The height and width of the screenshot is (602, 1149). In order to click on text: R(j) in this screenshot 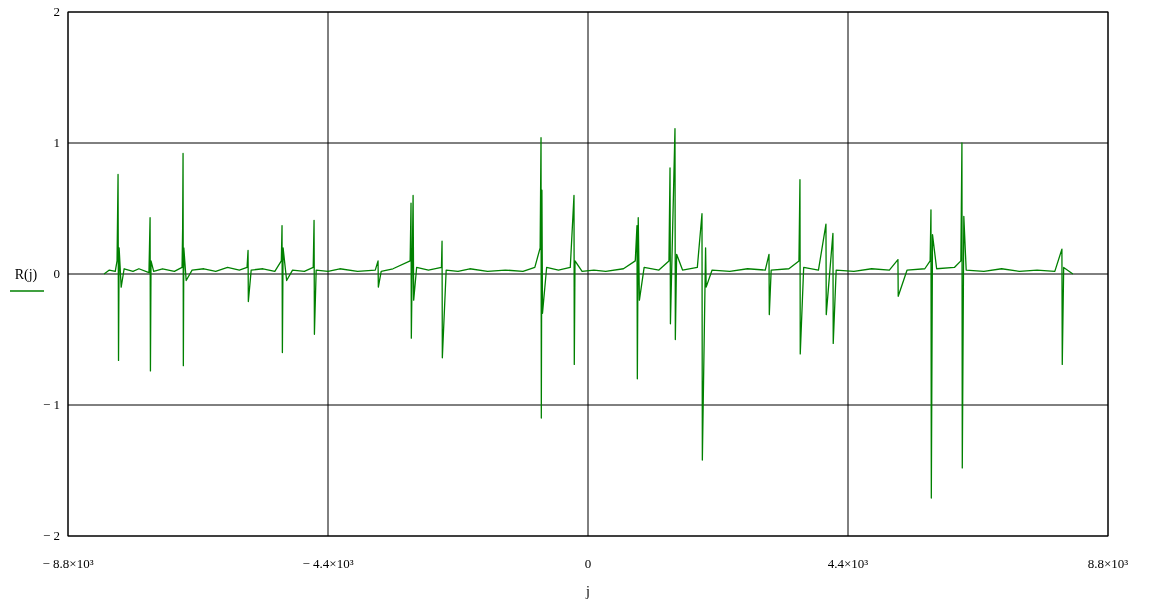, I will do `click(26, 275)`.